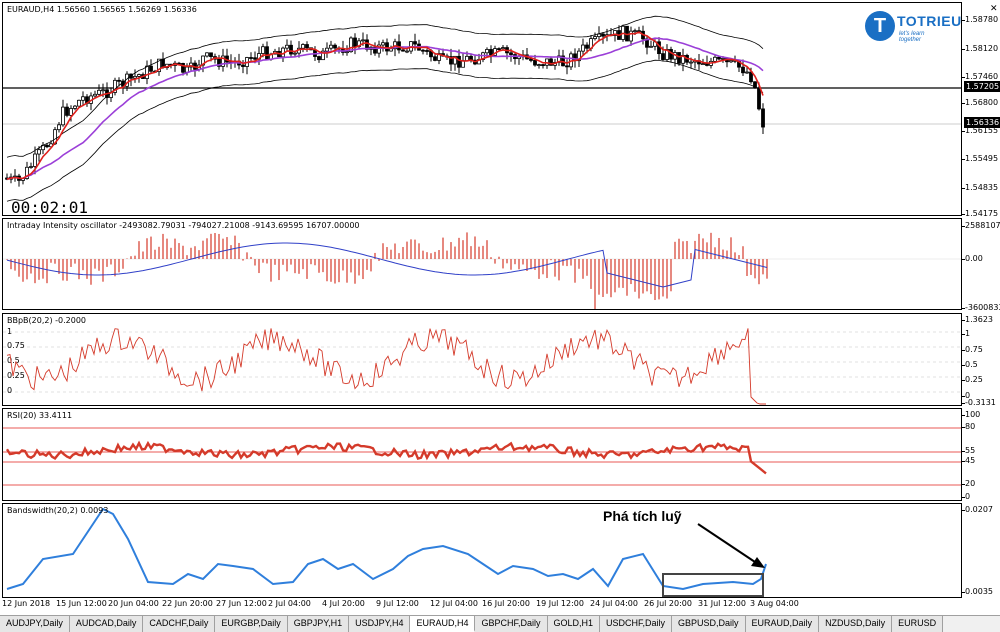  I want to click on symbol-tab: GBPCHF,Daily, so click(511, 624).